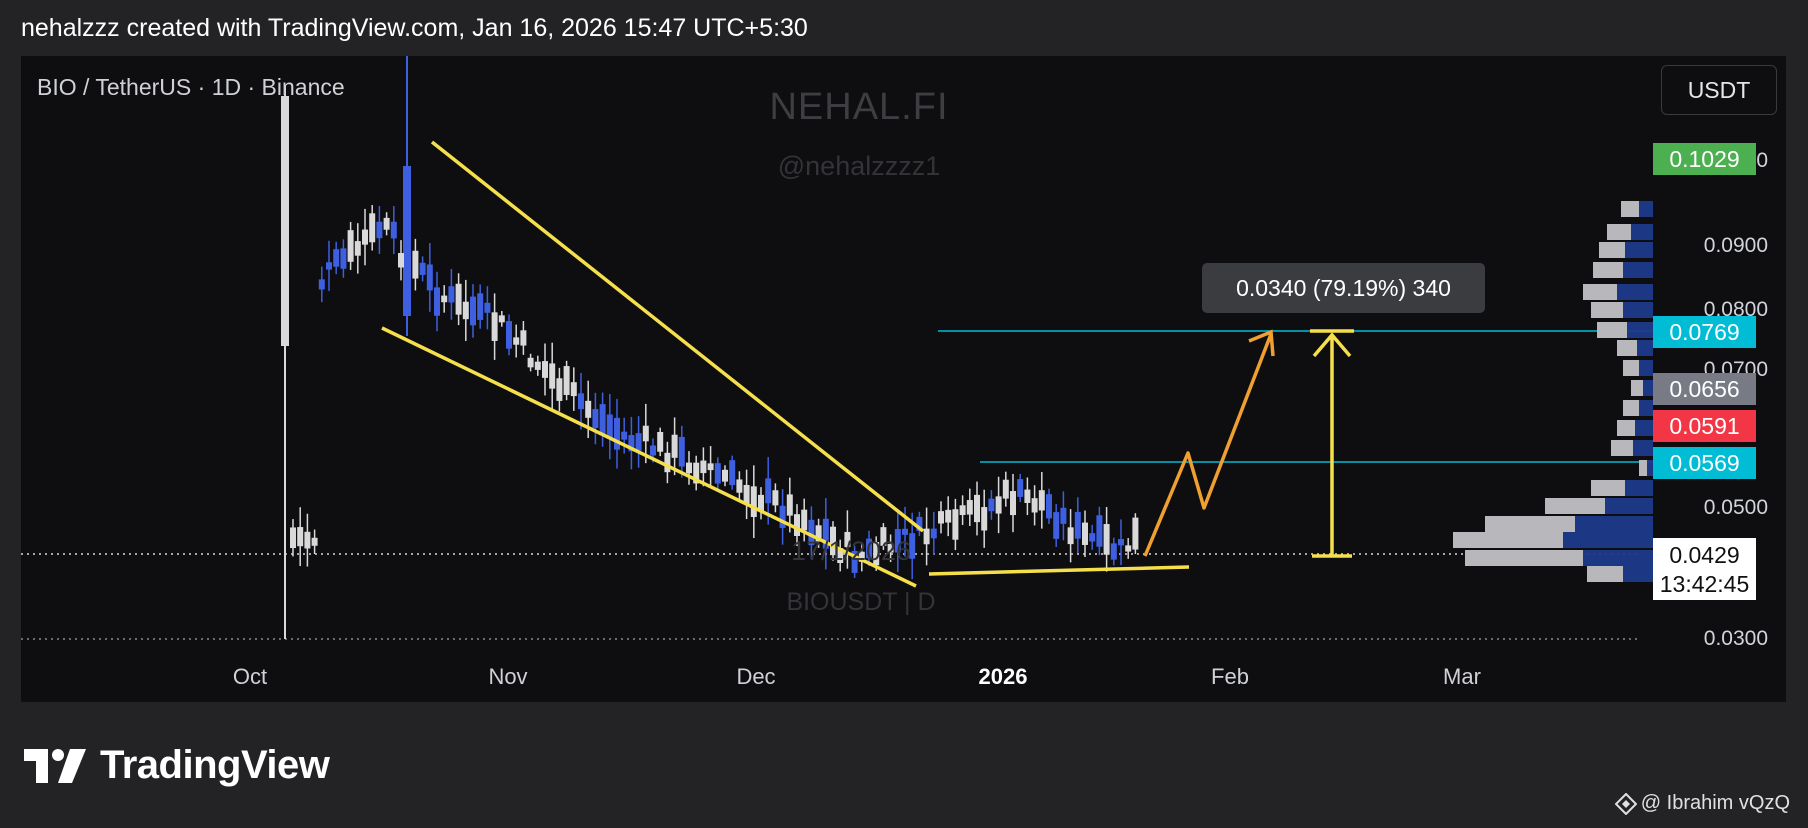  What do you see at coordinates (859, 166) in the screenshot?
I see `watermark-handle: @nehalzzzz1` at bounding box center [859, 166].